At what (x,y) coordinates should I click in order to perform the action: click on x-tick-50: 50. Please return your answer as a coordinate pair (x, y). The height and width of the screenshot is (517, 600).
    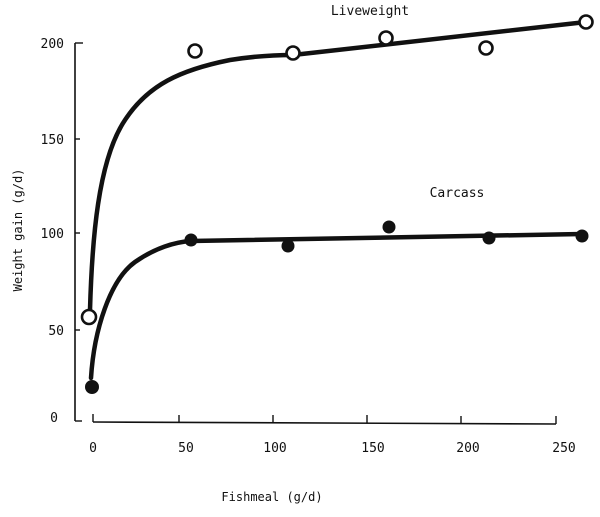
    Looking at the image, I should click on (186, 448).